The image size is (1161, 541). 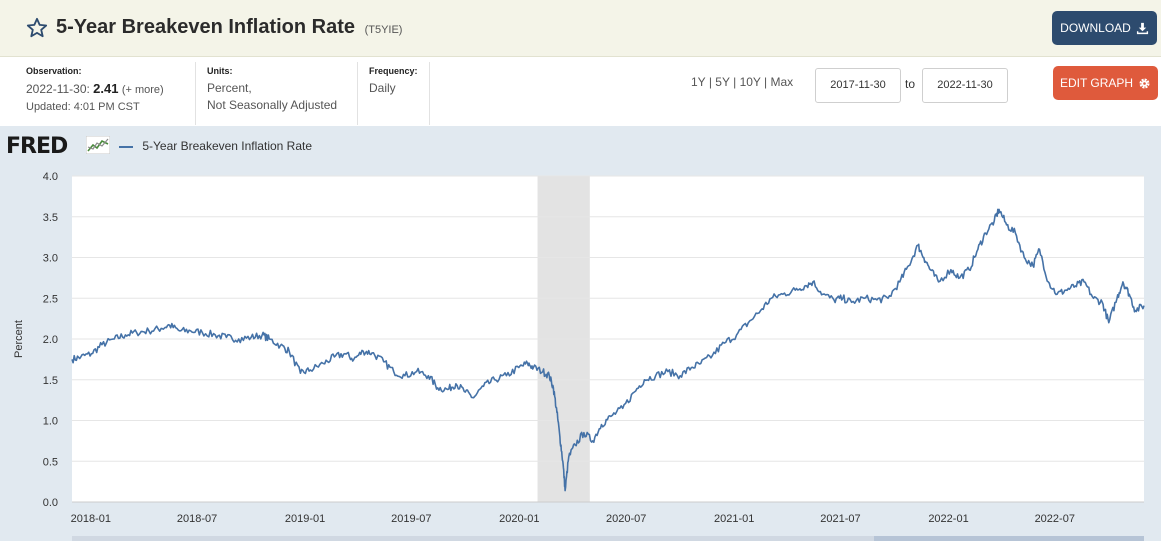 I want to click on x-tick-label: 2020-01, so click(x=519, y=519).